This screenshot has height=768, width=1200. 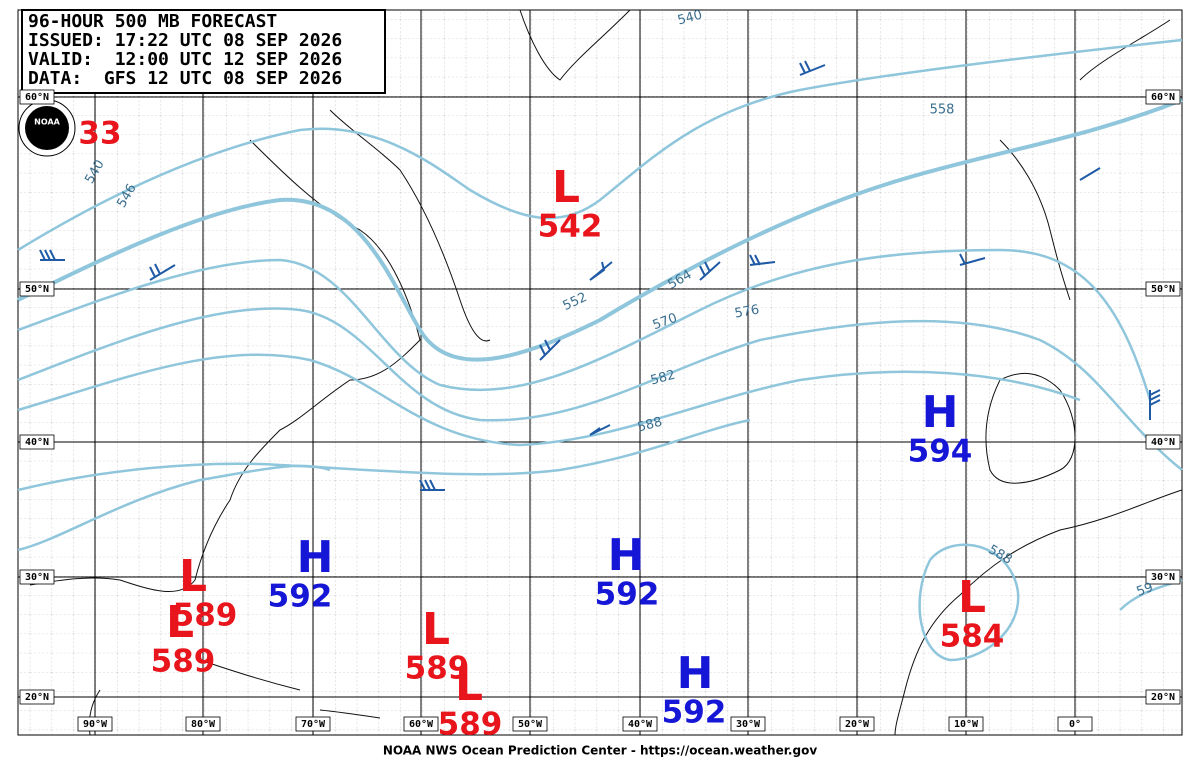 What do you see at coordinates (185, 78) in the screenshot?
I see `header-line: DATA: GFS 12 UTC 08 SEP 2026` at bounding box center [185, 78].